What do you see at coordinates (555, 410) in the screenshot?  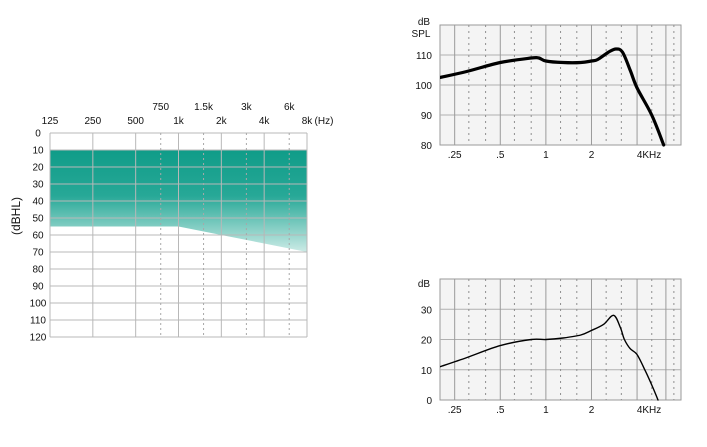 I see `gain-xticks: .25 .5 1 2 4KHz` at bounding box center [555, 410].